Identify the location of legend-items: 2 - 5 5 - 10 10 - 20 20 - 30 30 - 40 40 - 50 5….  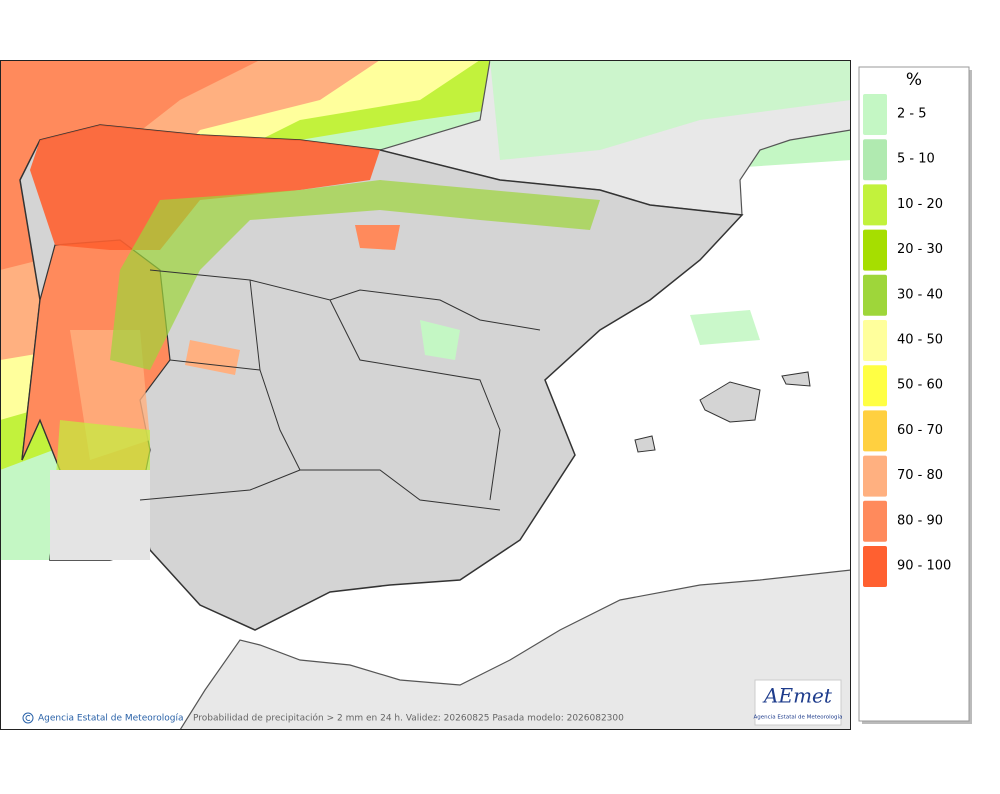
(907, 340).